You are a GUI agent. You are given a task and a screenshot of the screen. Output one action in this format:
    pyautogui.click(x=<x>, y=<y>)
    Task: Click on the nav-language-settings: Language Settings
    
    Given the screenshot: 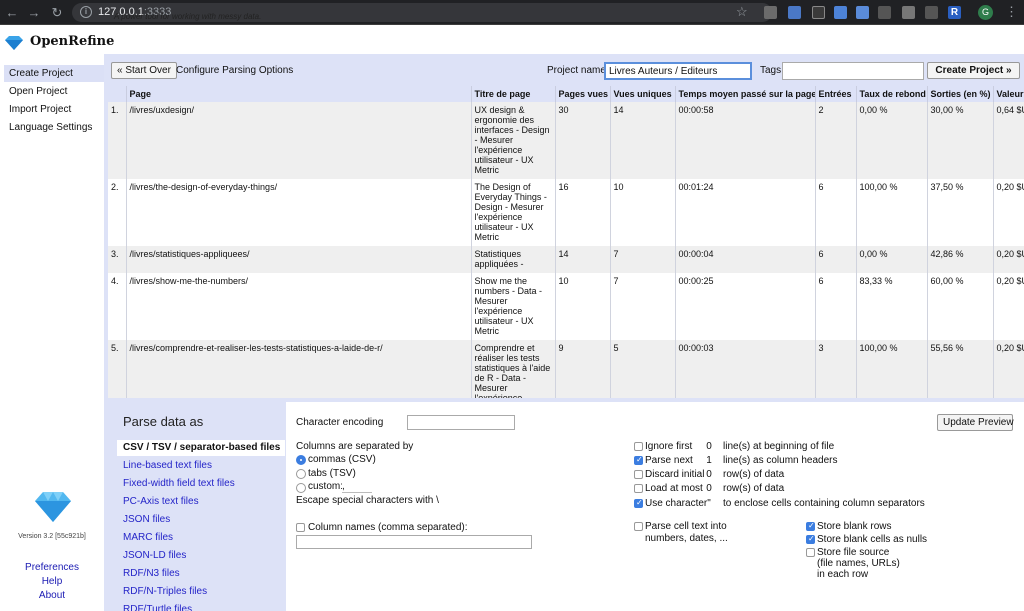 What is the action you would take?
    pyautogui.click(x=51, y=127)
    